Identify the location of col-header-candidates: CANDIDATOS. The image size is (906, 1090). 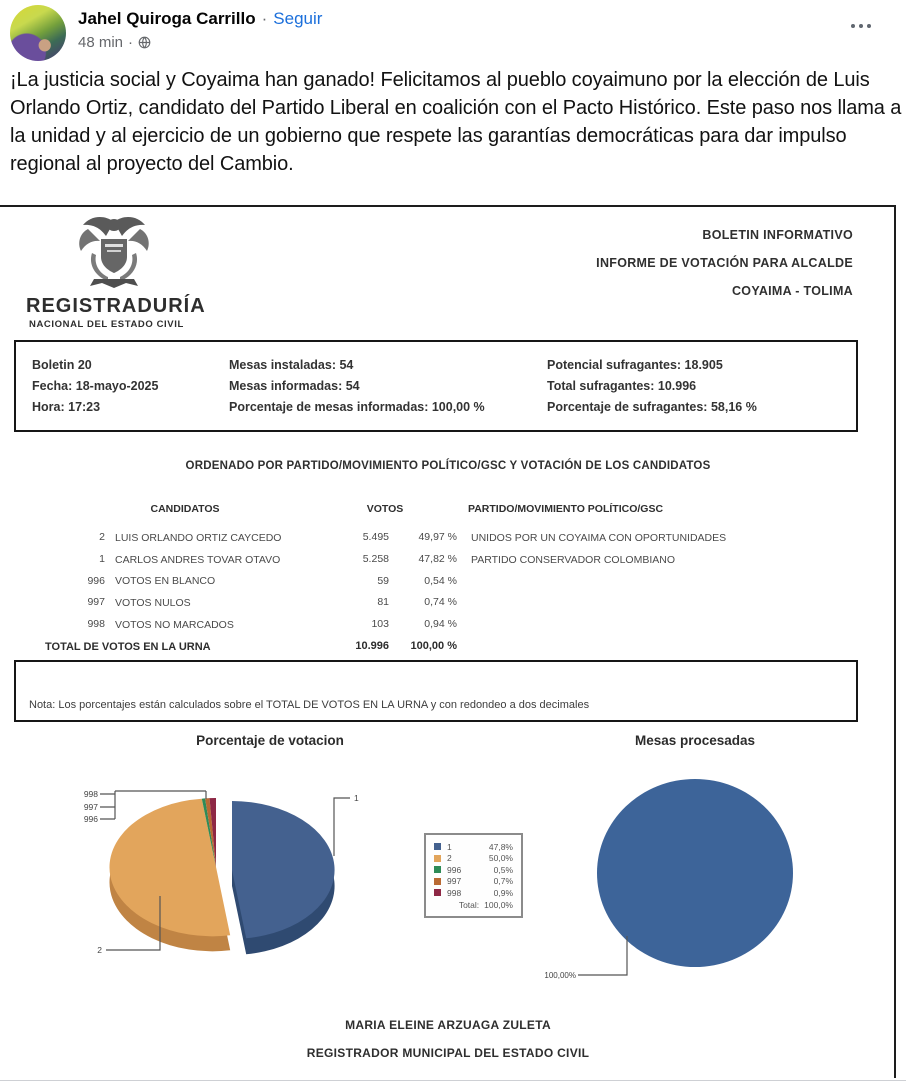
(185, 509).